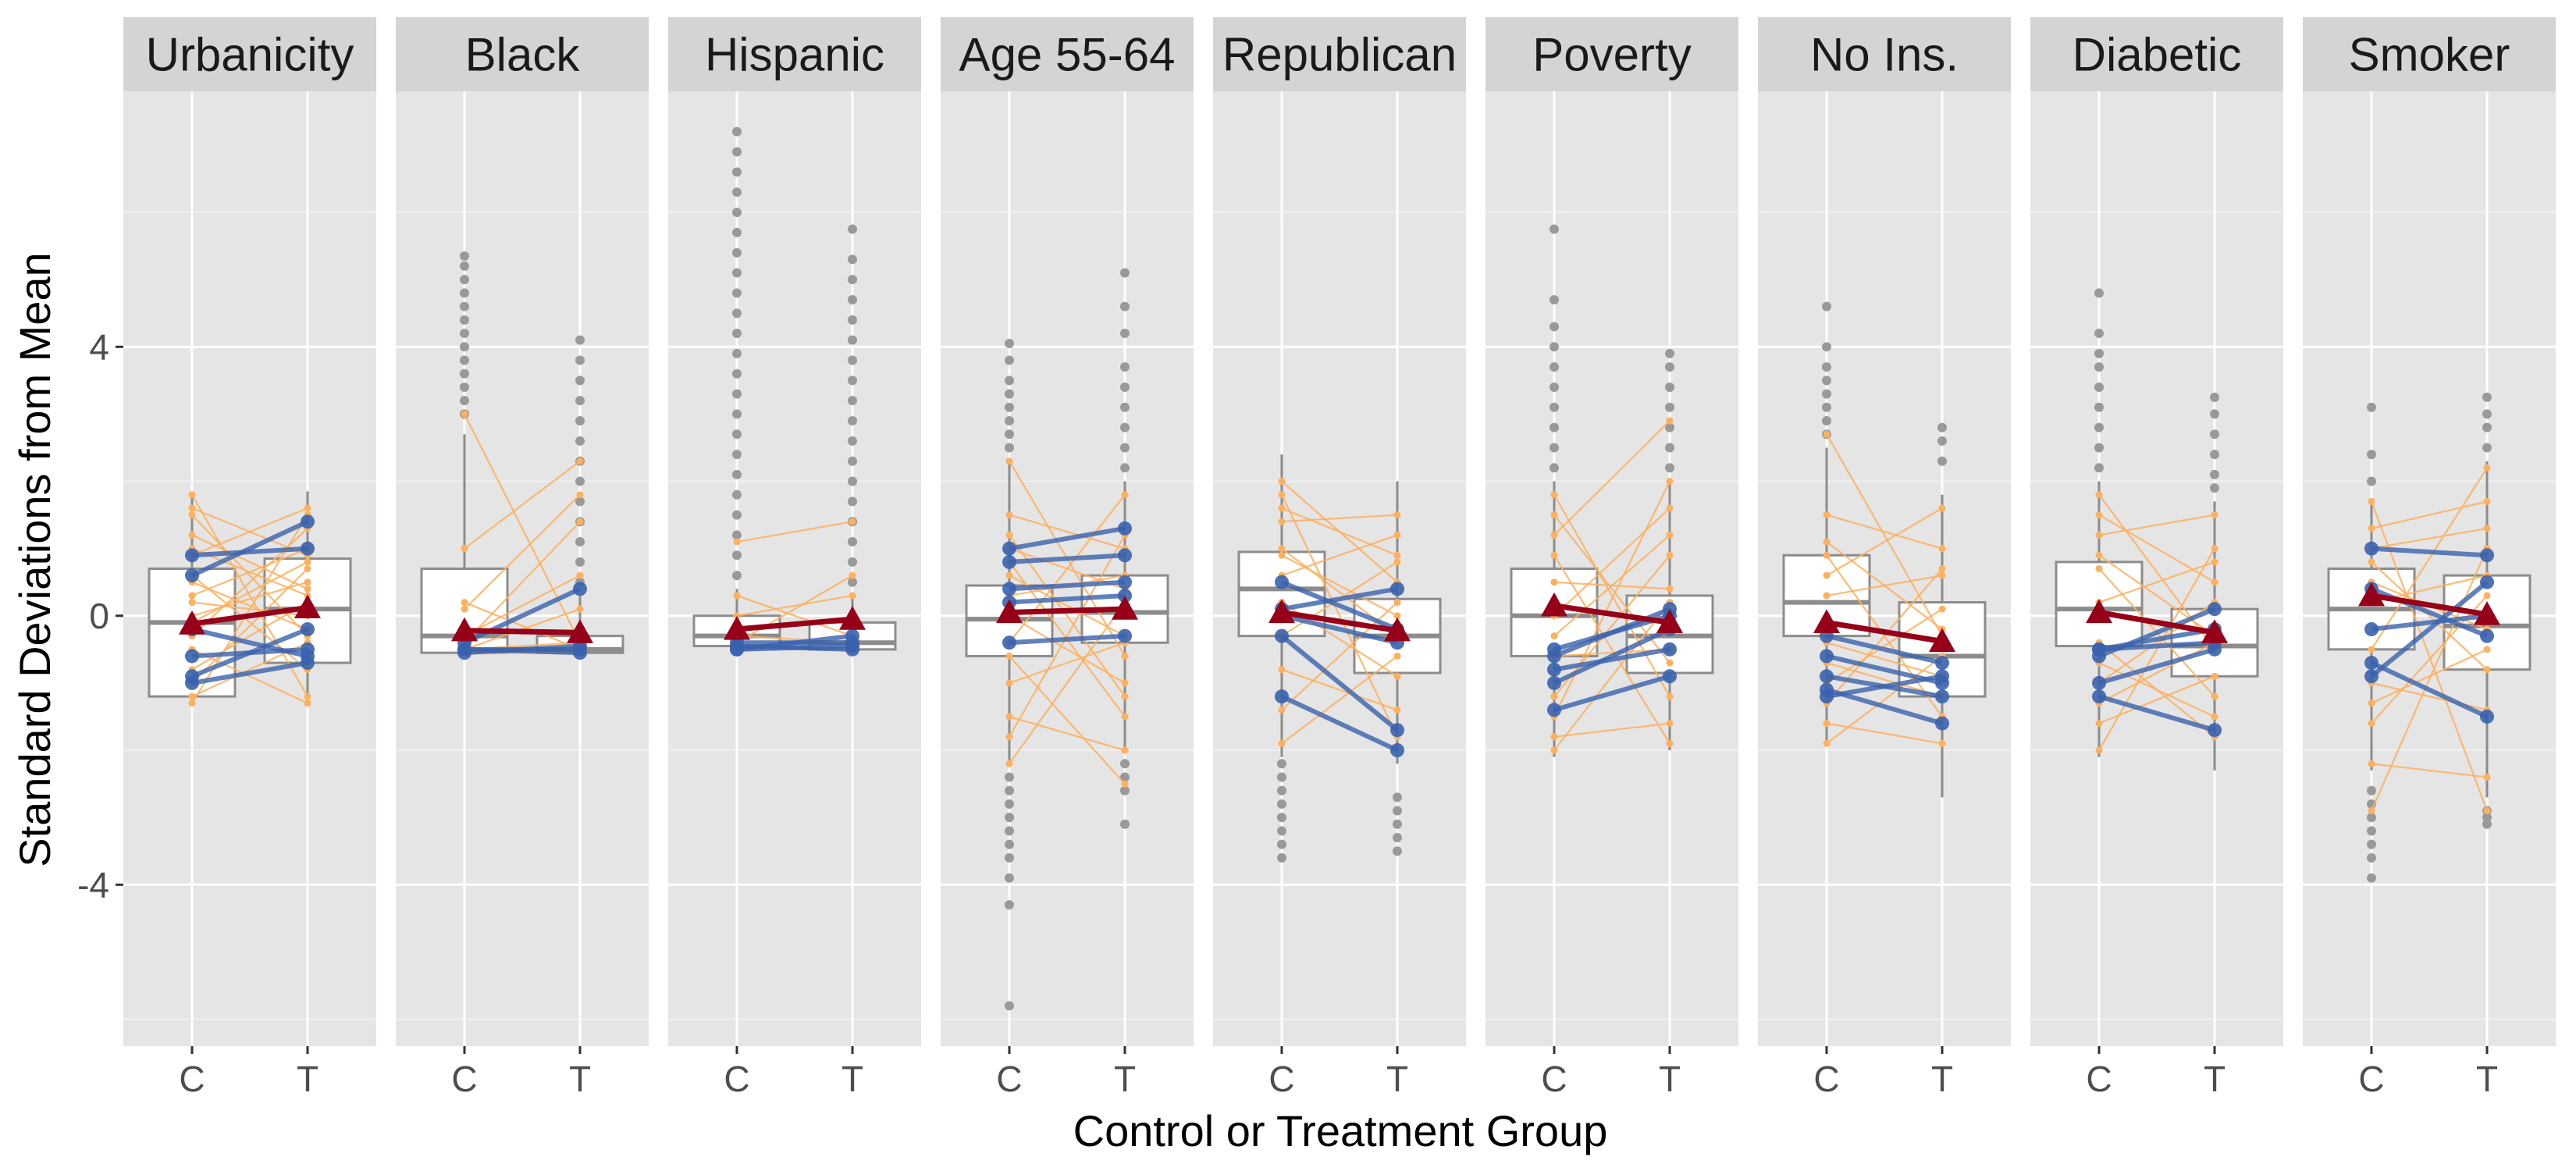  I want to click on facet-label: Black, so click(523, 55).